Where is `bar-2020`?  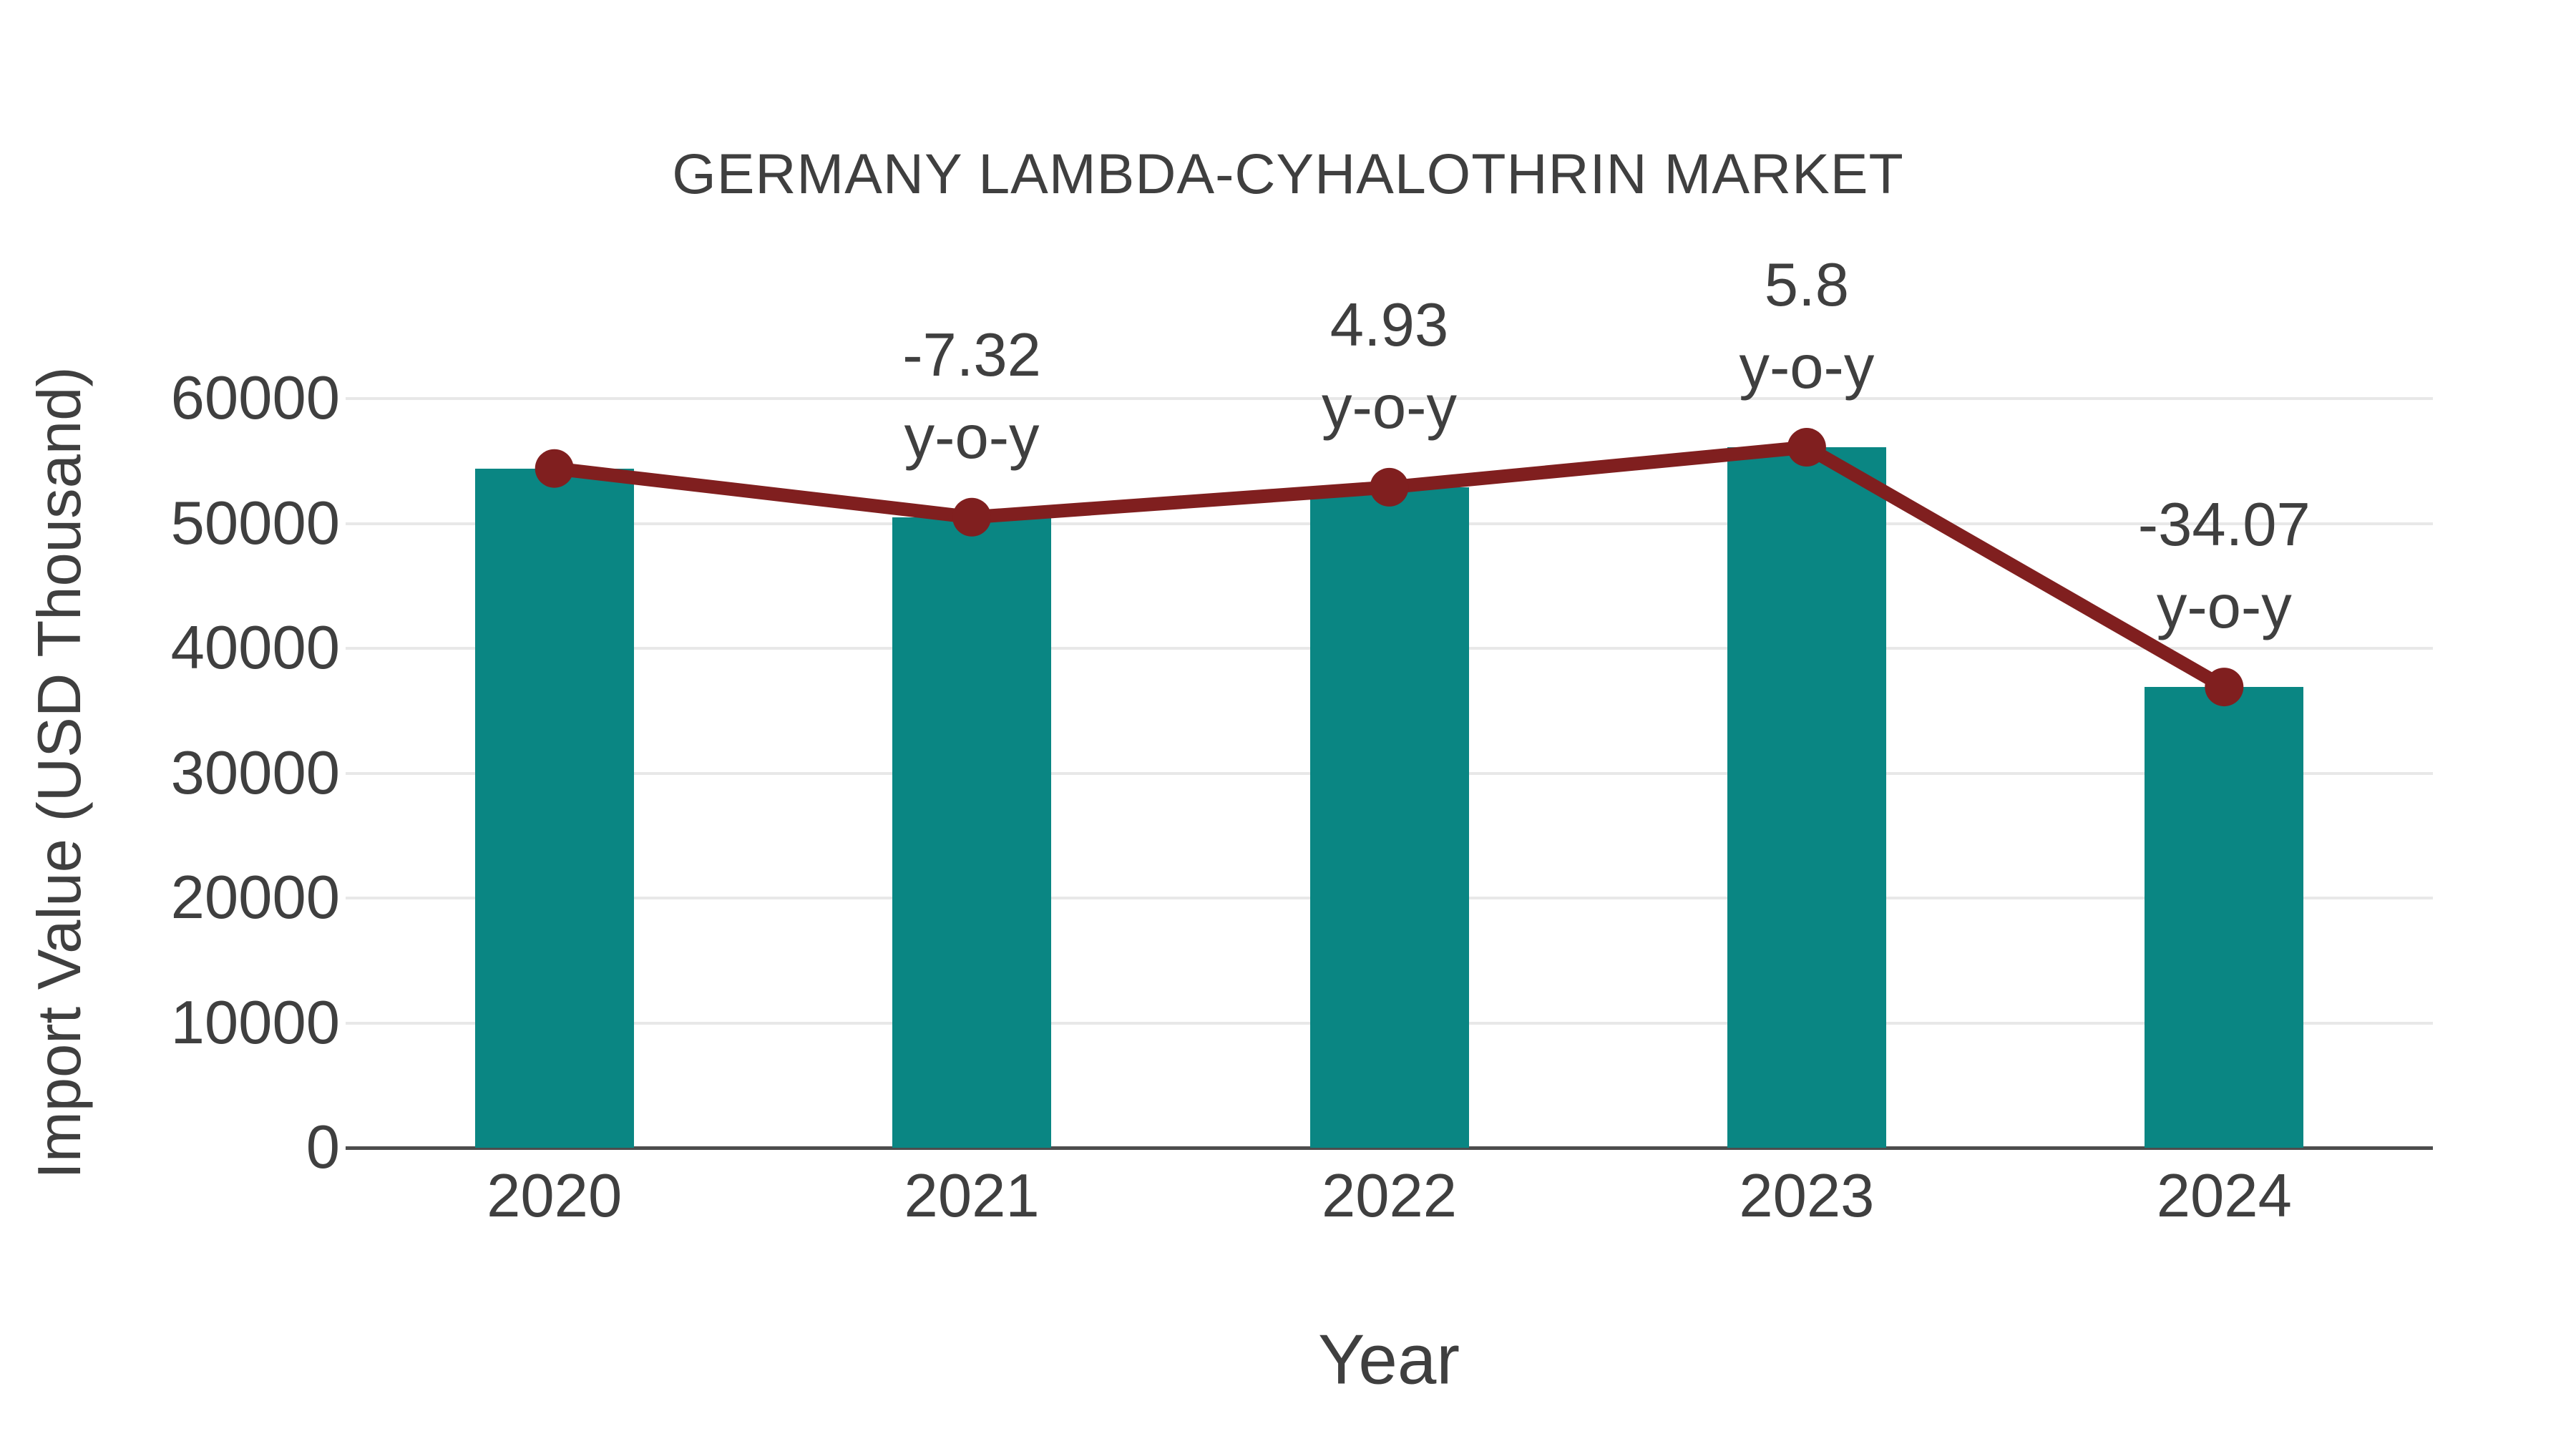
bar-2020 is located at coordinates (554, 808).